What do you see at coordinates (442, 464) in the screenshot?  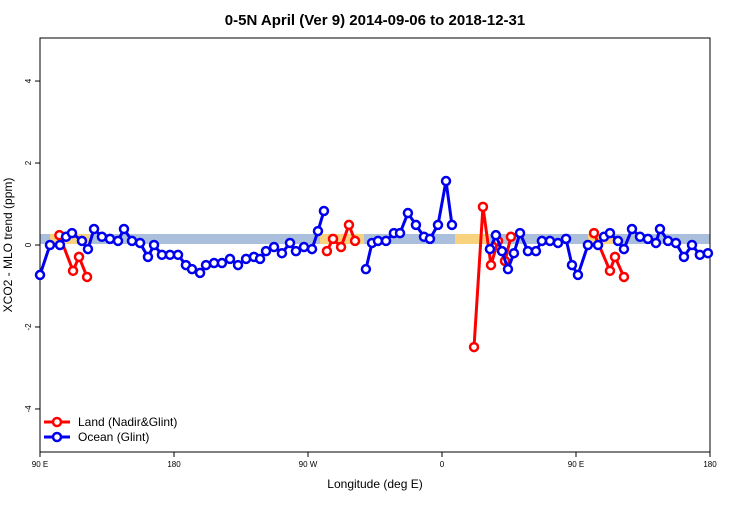 I see `x-tick-label: 0` at bounding box center [442, 464].